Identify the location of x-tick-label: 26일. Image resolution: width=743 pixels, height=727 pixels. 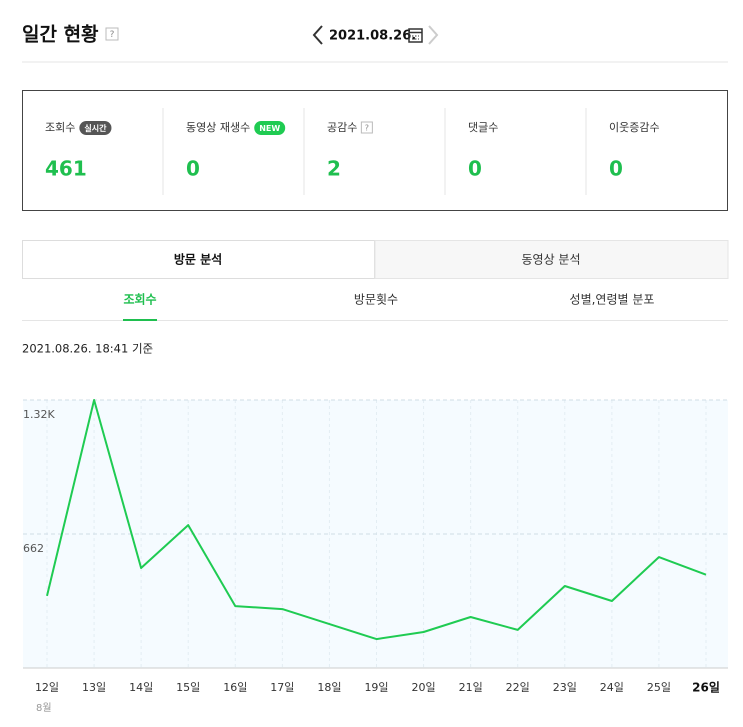
(706, 688).